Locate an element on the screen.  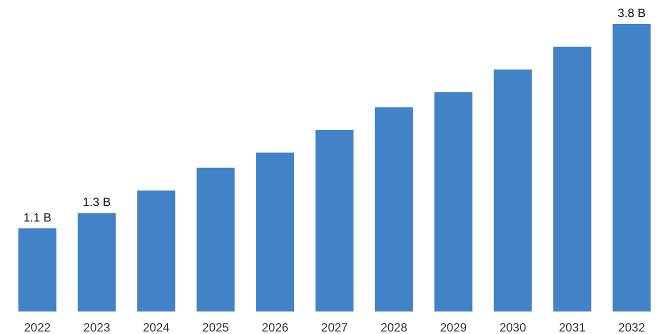
x-tick-label: 2027 is located at coordinates (334, 327).